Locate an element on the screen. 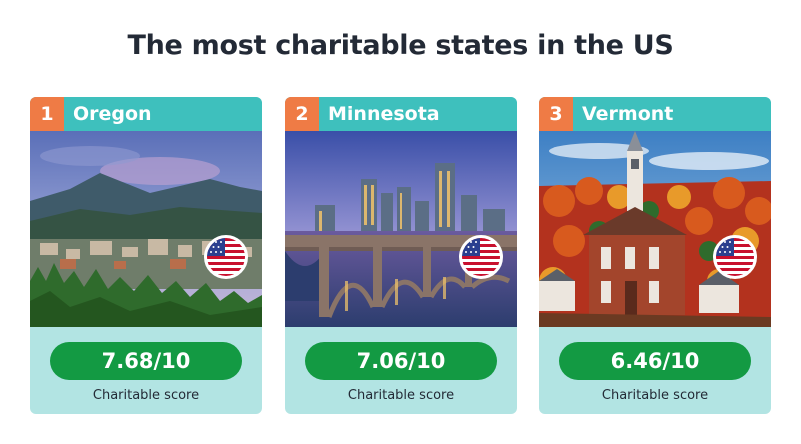 This screenshot has height=444, width=801. state-name: Minnesota is located at coordinates (384, 114).